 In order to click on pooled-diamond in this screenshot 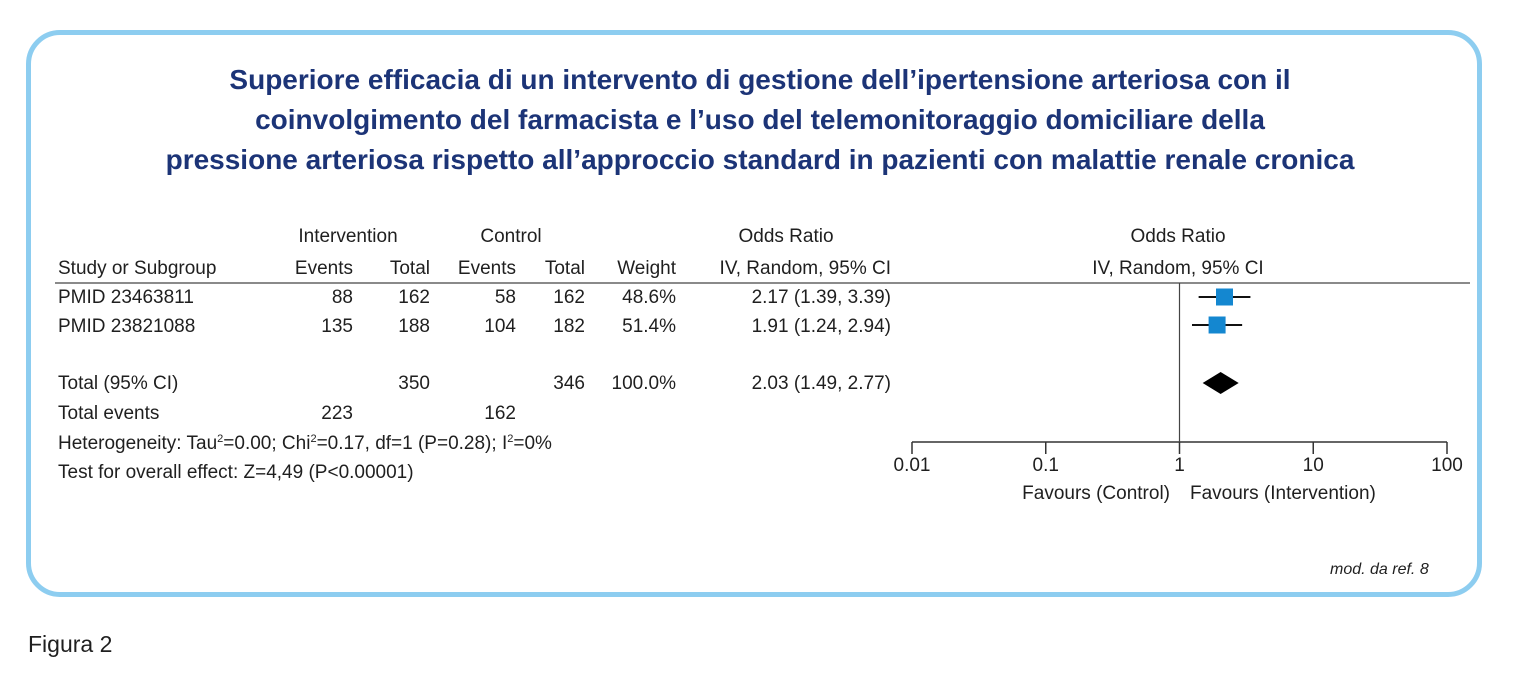, I will do `click(1220, 383)`.